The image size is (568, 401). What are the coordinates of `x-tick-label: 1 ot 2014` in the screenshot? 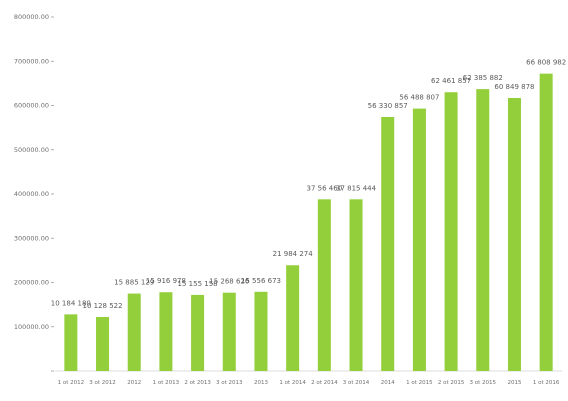 It's located at (292, 383).